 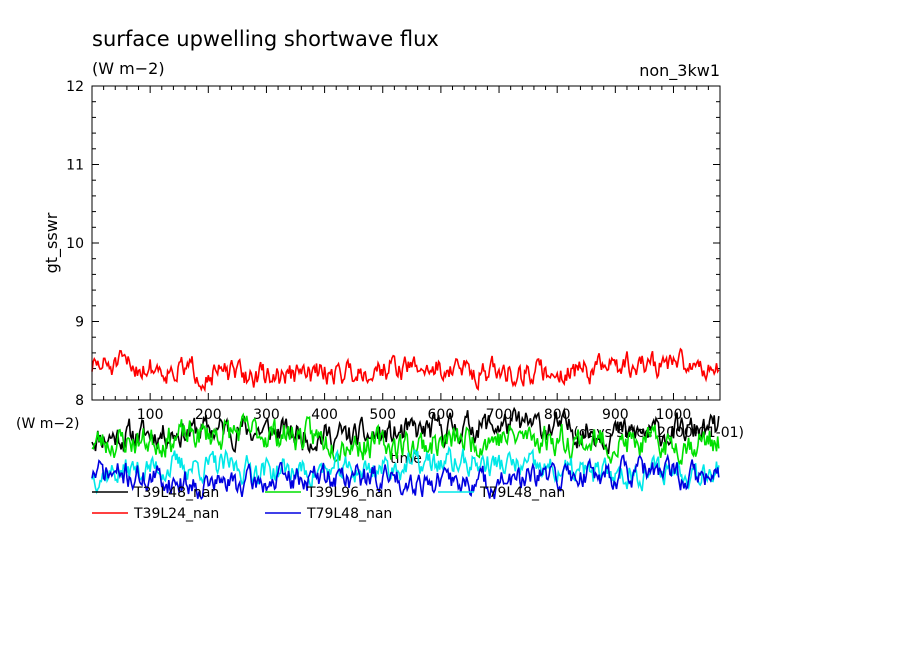 What do you see at coordinates (674, 415) in the screenshot?
I see `x-tick-label: 1000` at bounding box center [674, 415].